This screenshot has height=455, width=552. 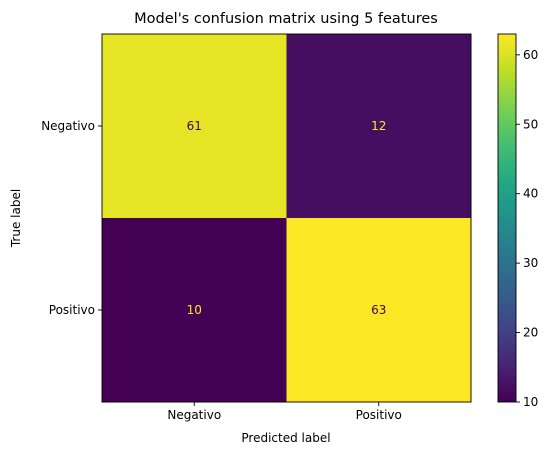 I want to click on colorbar-tick-label: 40, so click(x=530, y=194).